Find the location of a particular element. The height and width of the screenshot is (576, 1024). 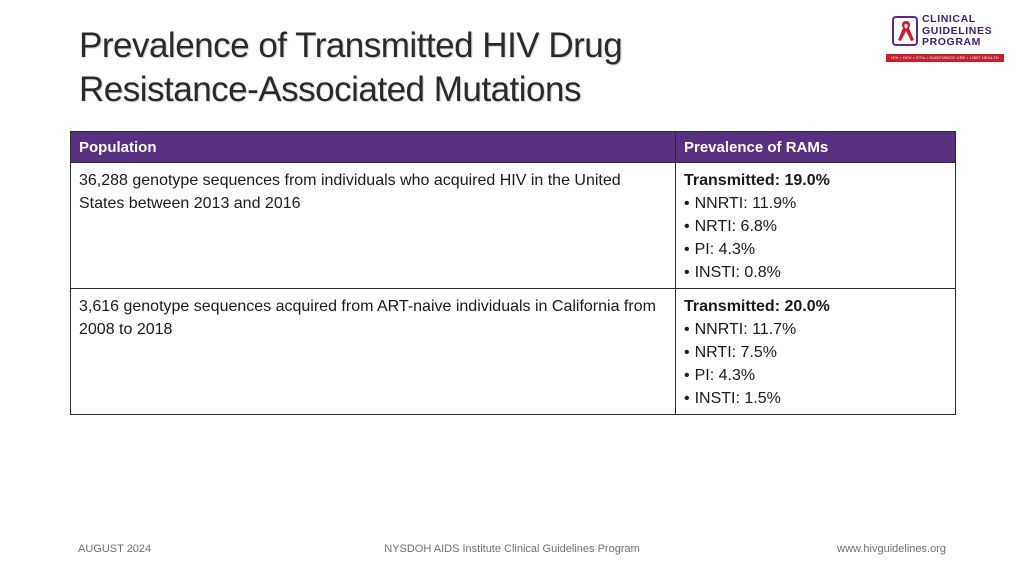

bullet-item: NRTI: 7.5% is located at coordinates (815, 352).